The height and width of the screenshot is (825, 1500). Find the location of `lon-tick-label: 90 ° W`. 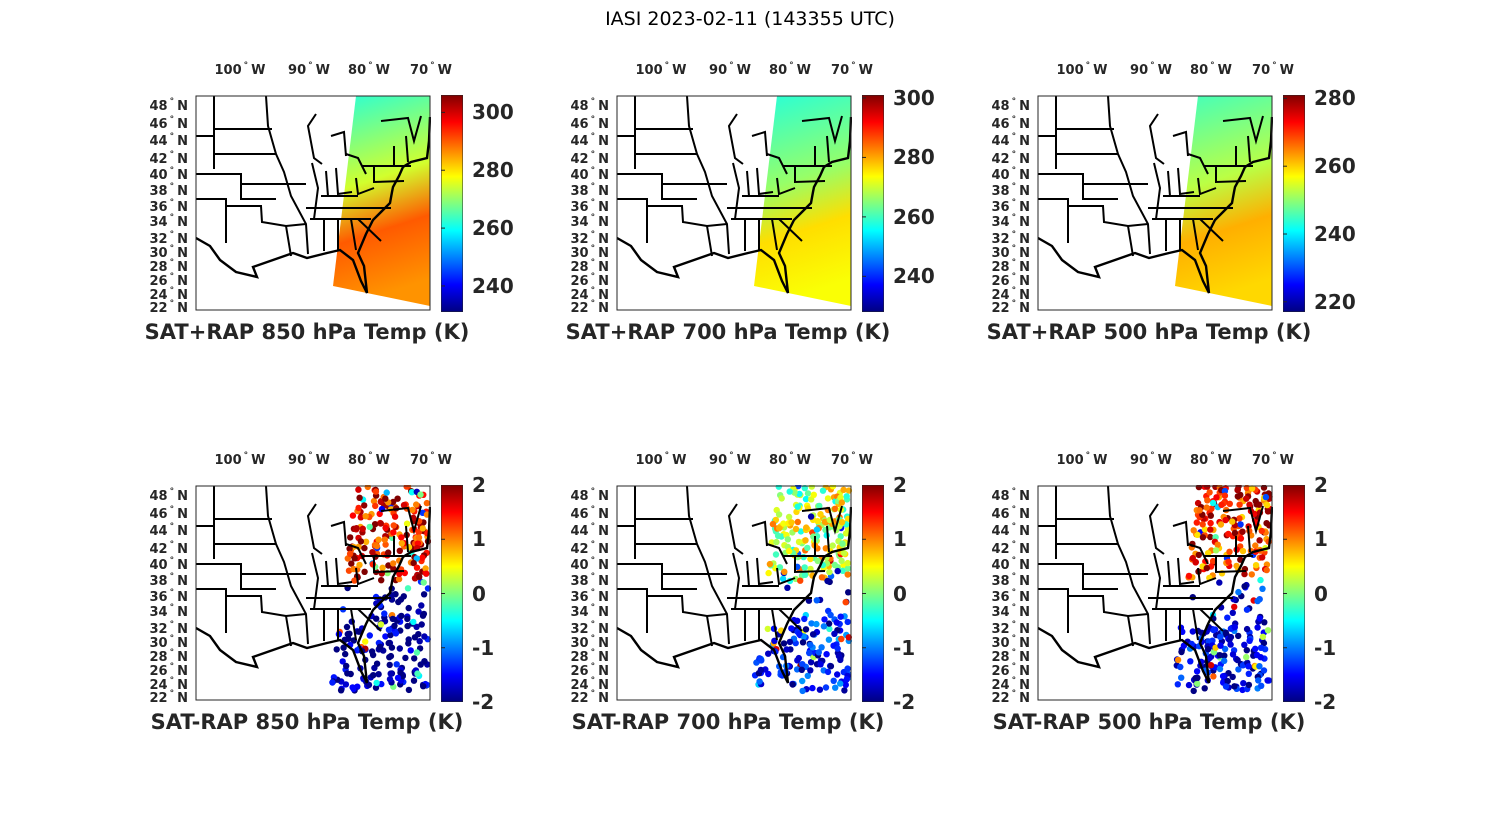

lon-tick-label: 90 ° W is located at coordinates (309, 459).